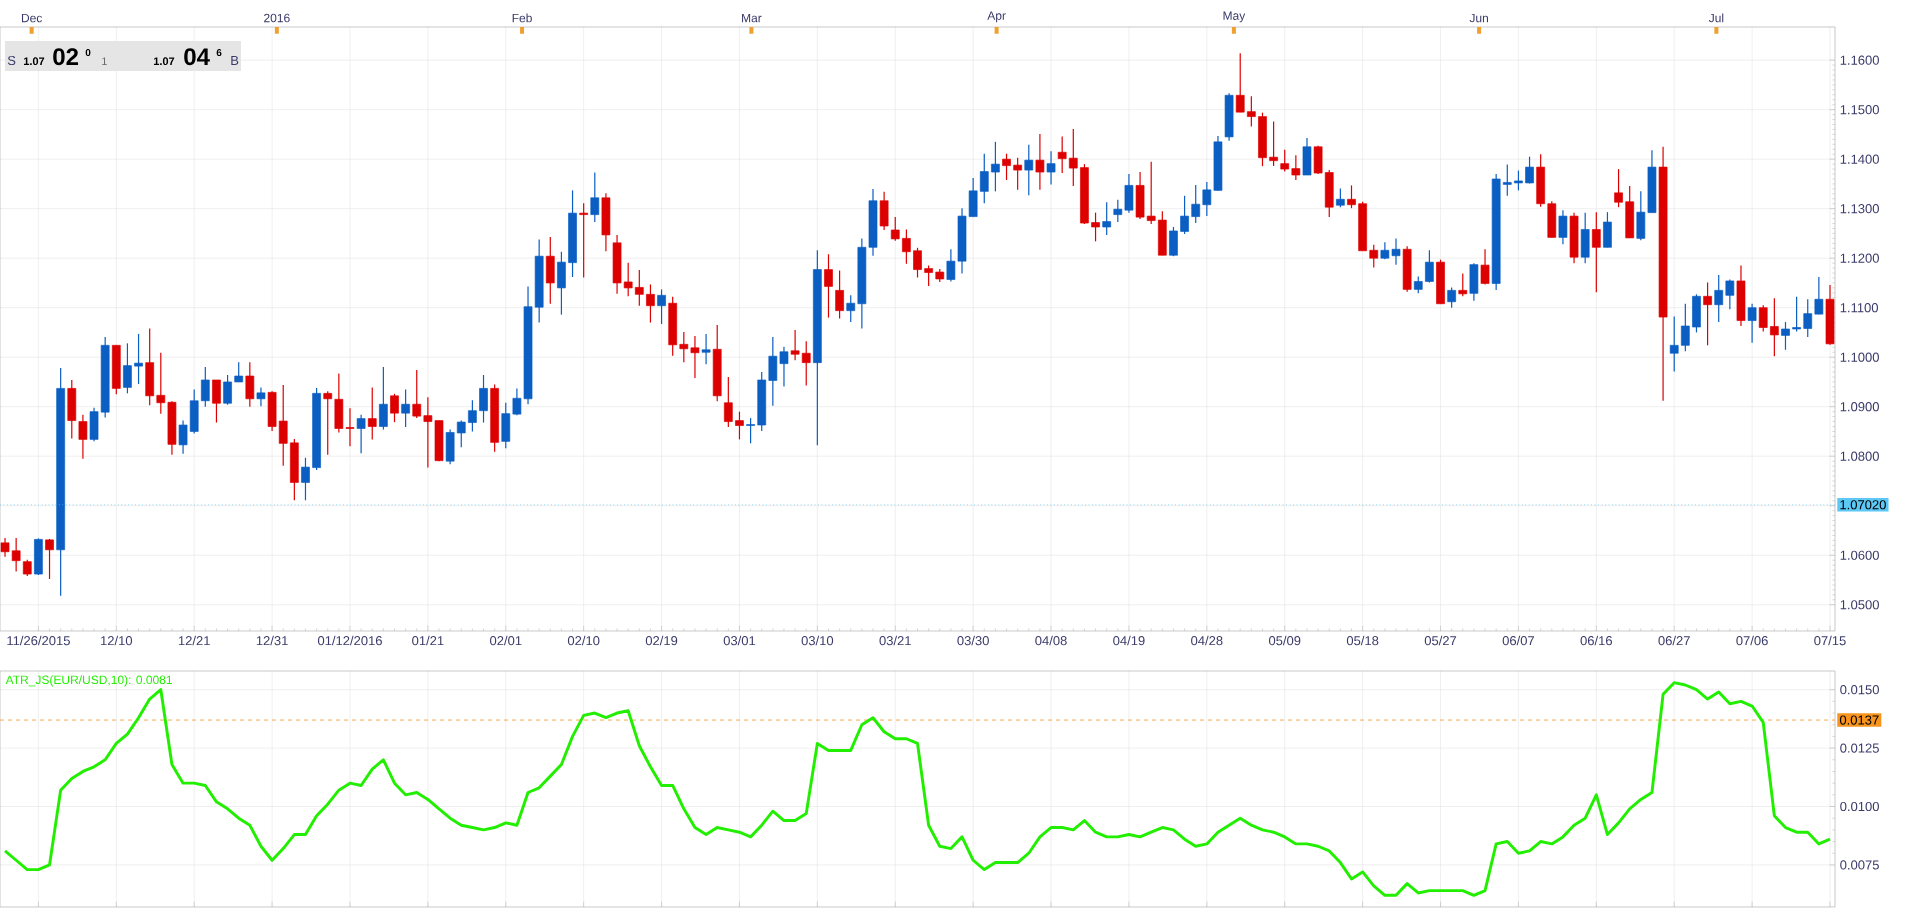  What do you see at coordinates (1859, 720) in the screenshot?
I see `ref-line-label: 0.0137` at bounding box center [1859, 720].